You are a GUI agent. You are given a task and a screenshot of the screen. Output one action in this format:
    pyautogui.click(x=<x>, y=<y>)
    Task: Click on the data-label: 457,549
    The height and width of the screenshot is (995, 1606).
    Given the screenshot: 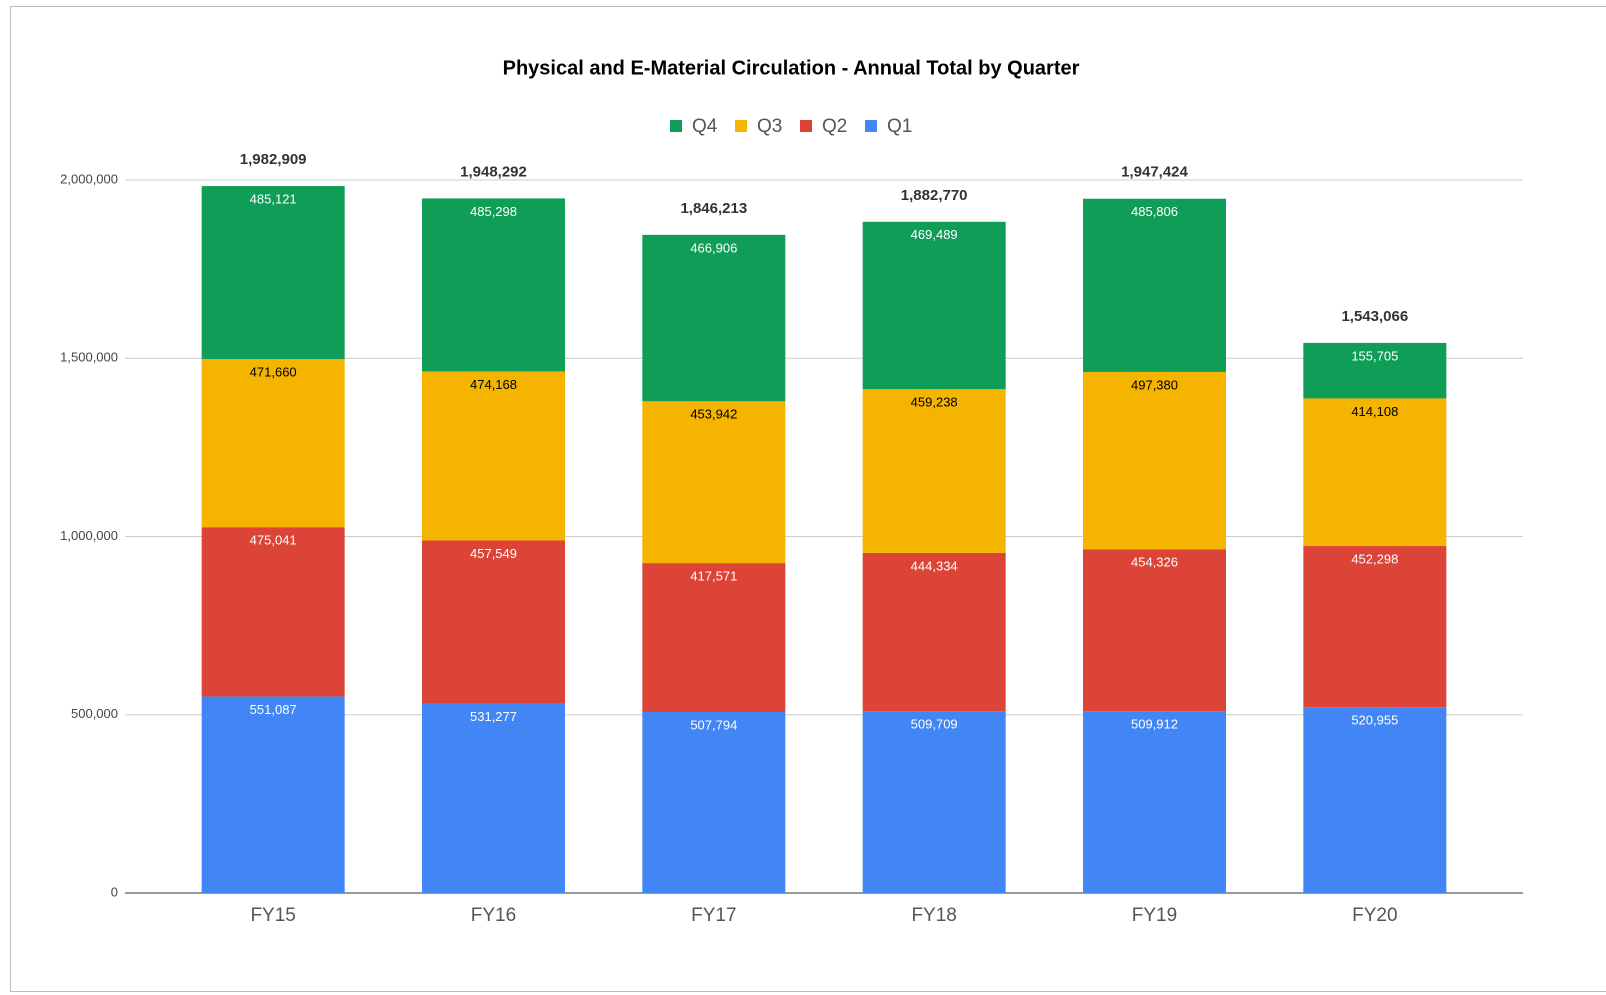 What is the action you would take?
    pyautogui.click(x=493, y=553)
    